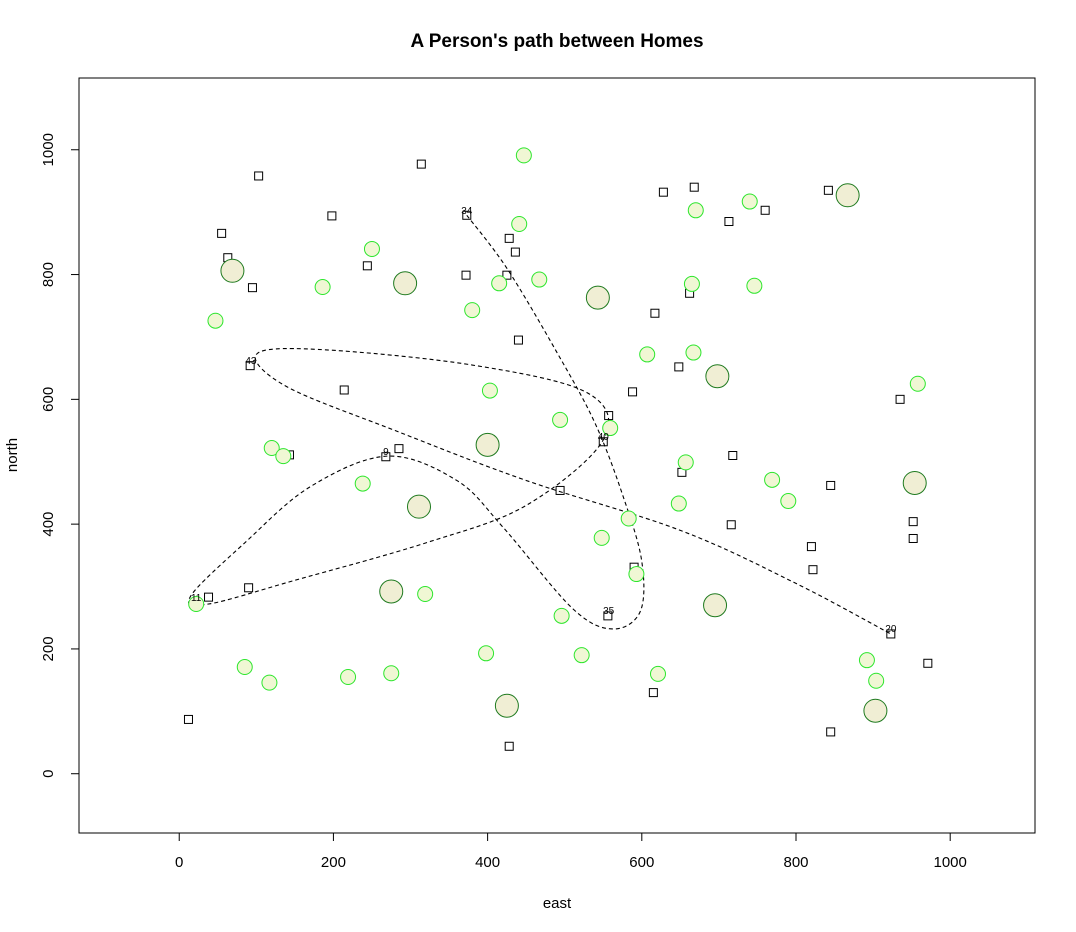  I want to click on y-tick-label: 800, so click(48, 274).